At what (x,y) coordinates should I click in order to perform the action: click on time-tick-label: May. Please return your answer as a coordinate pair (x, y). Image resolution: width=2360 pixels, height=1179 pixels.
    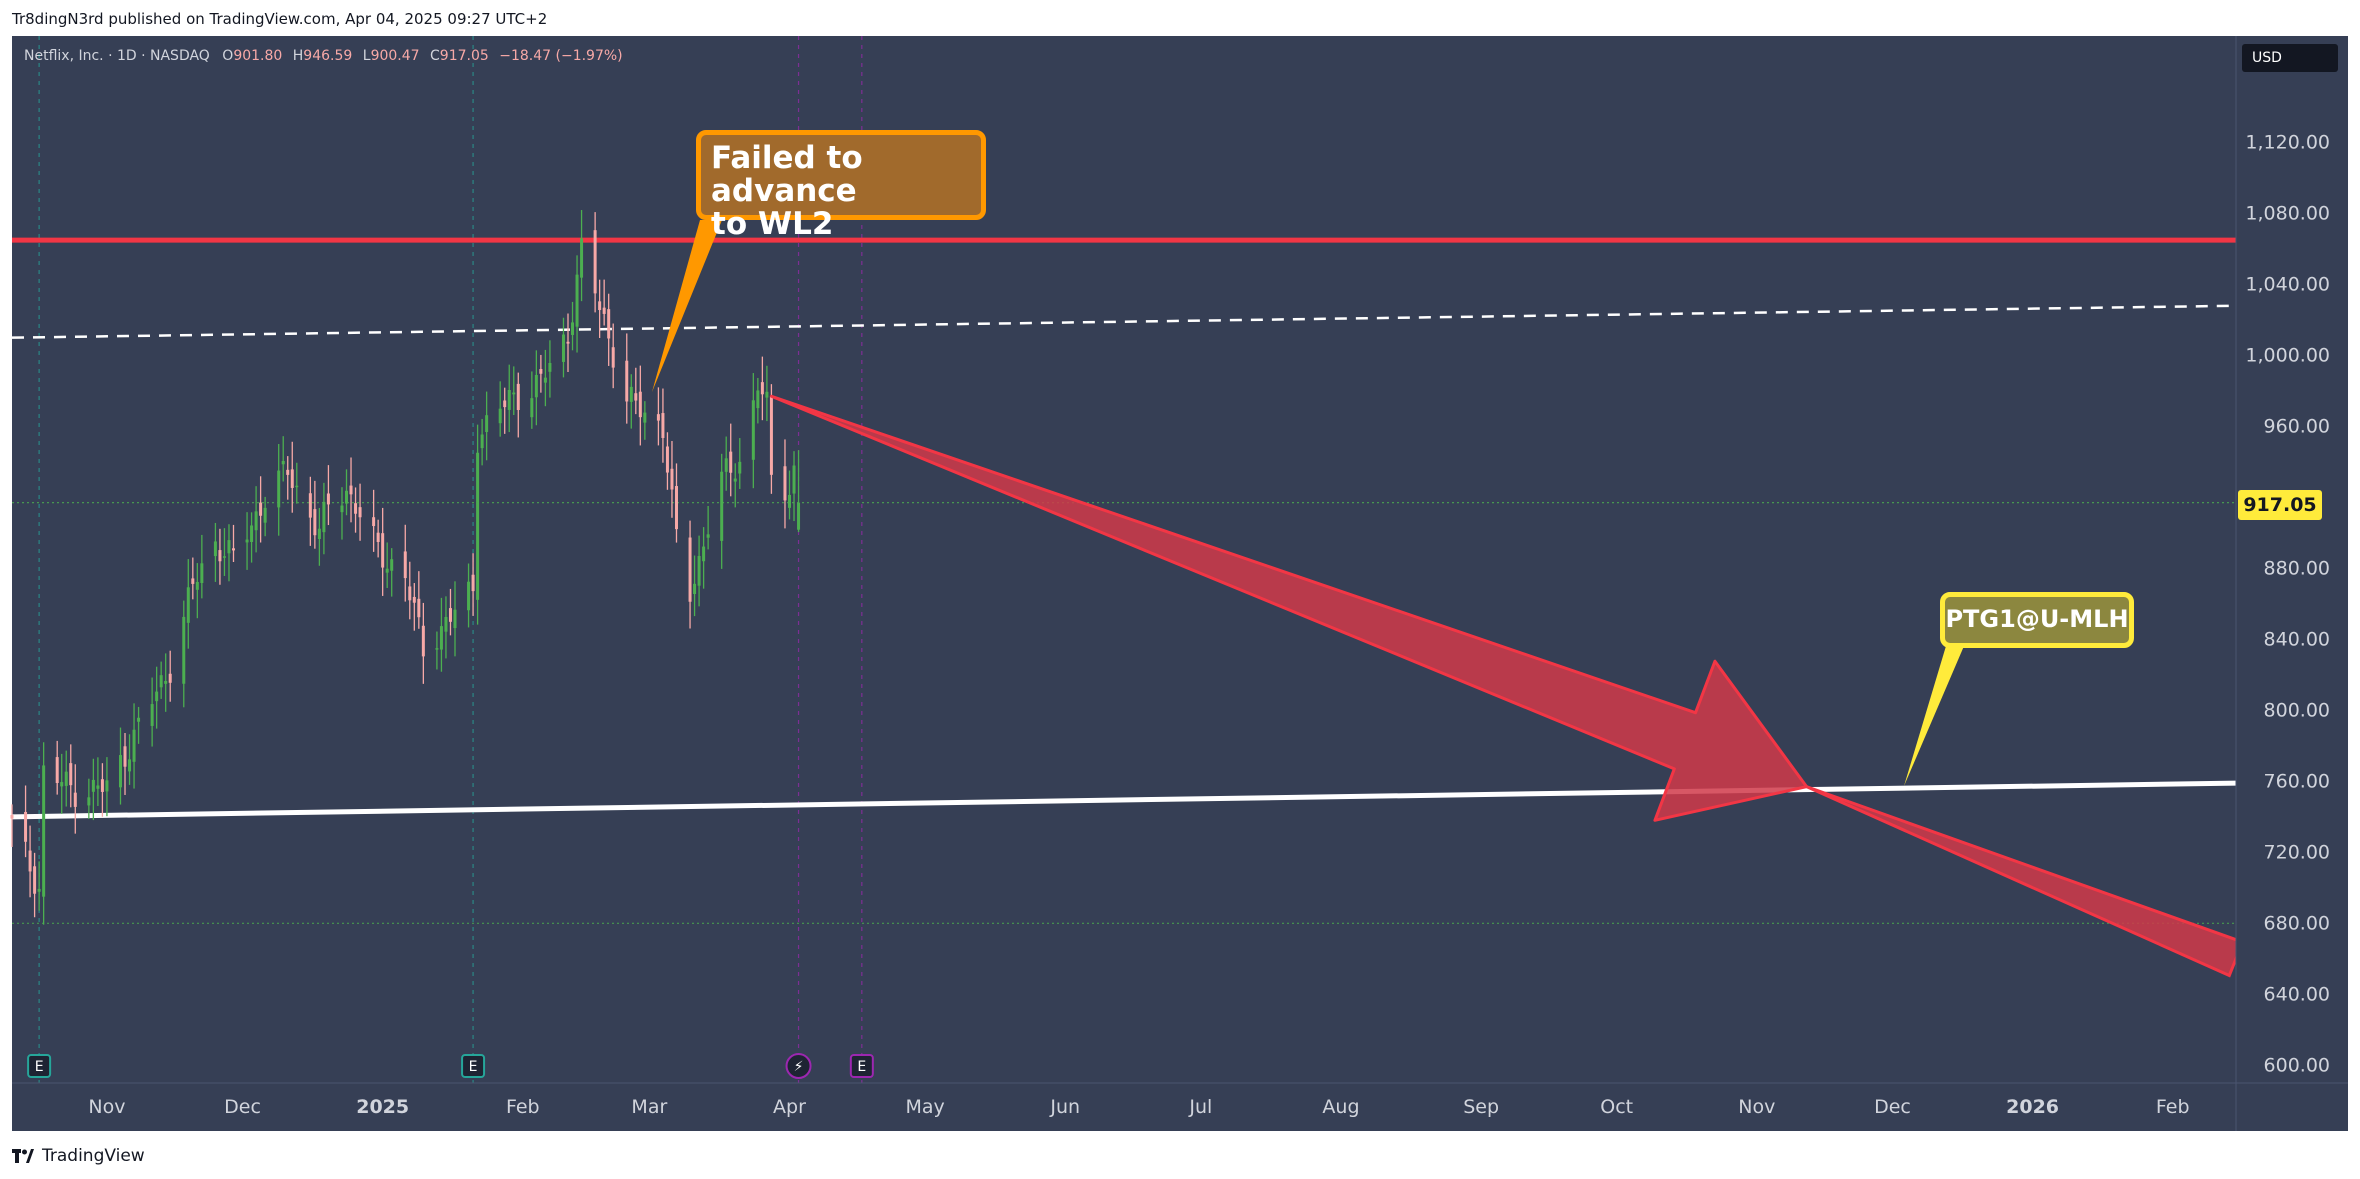
    Looking at the image, I should click on (924, 1107).